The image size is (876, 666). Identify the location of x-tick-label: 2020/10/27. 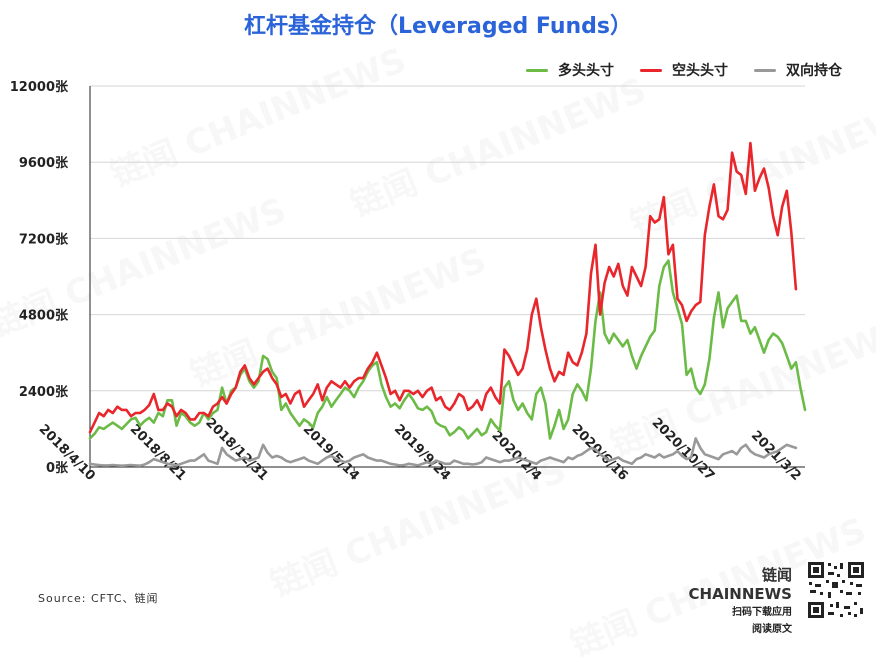
(683, 449).